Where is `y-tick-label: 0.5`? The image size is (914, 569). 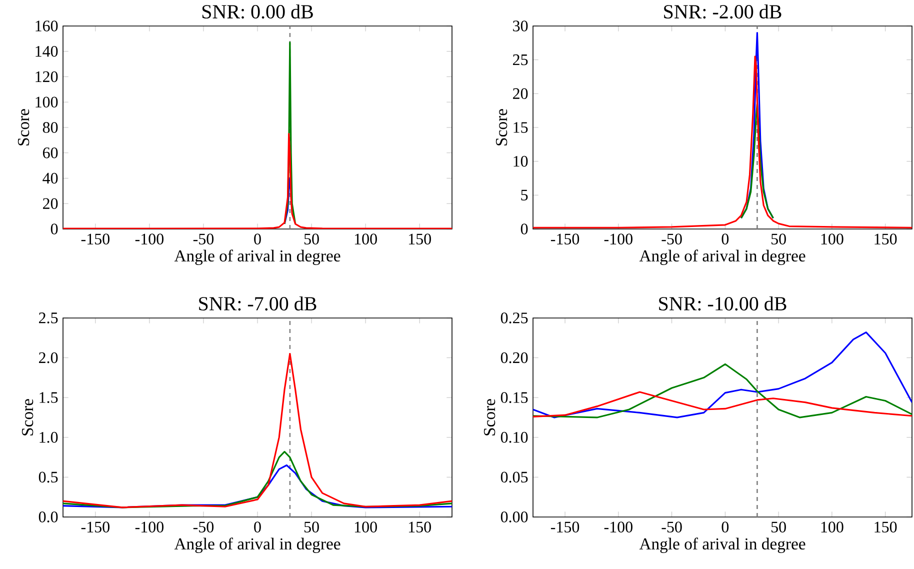 y-tick-label: 0.5 is located at coordinates (48, 477).